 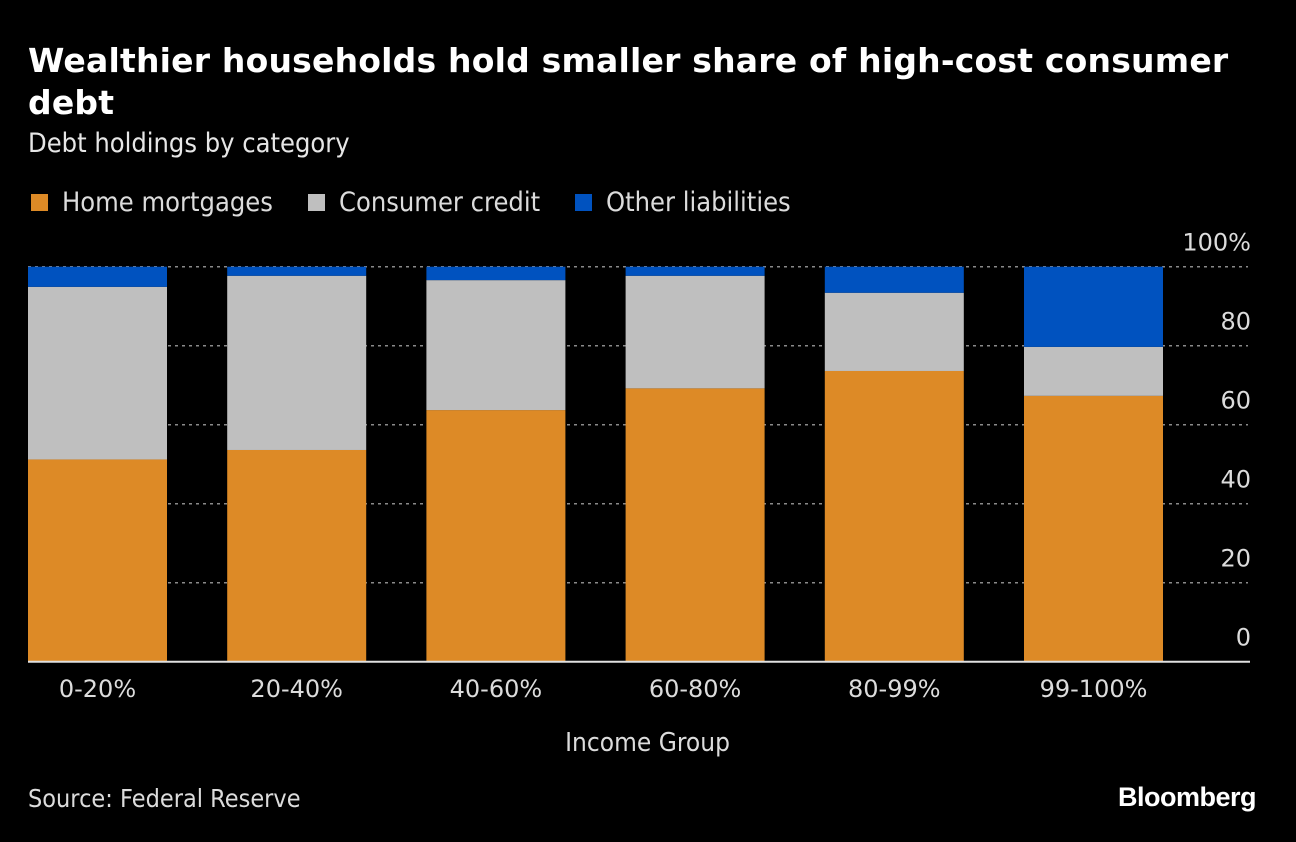 What do you see at coordinates (296, 689) in the screenshot?
I see `x-tick-label-20-40pct: 20-40%` at bounding box center [296, 689].